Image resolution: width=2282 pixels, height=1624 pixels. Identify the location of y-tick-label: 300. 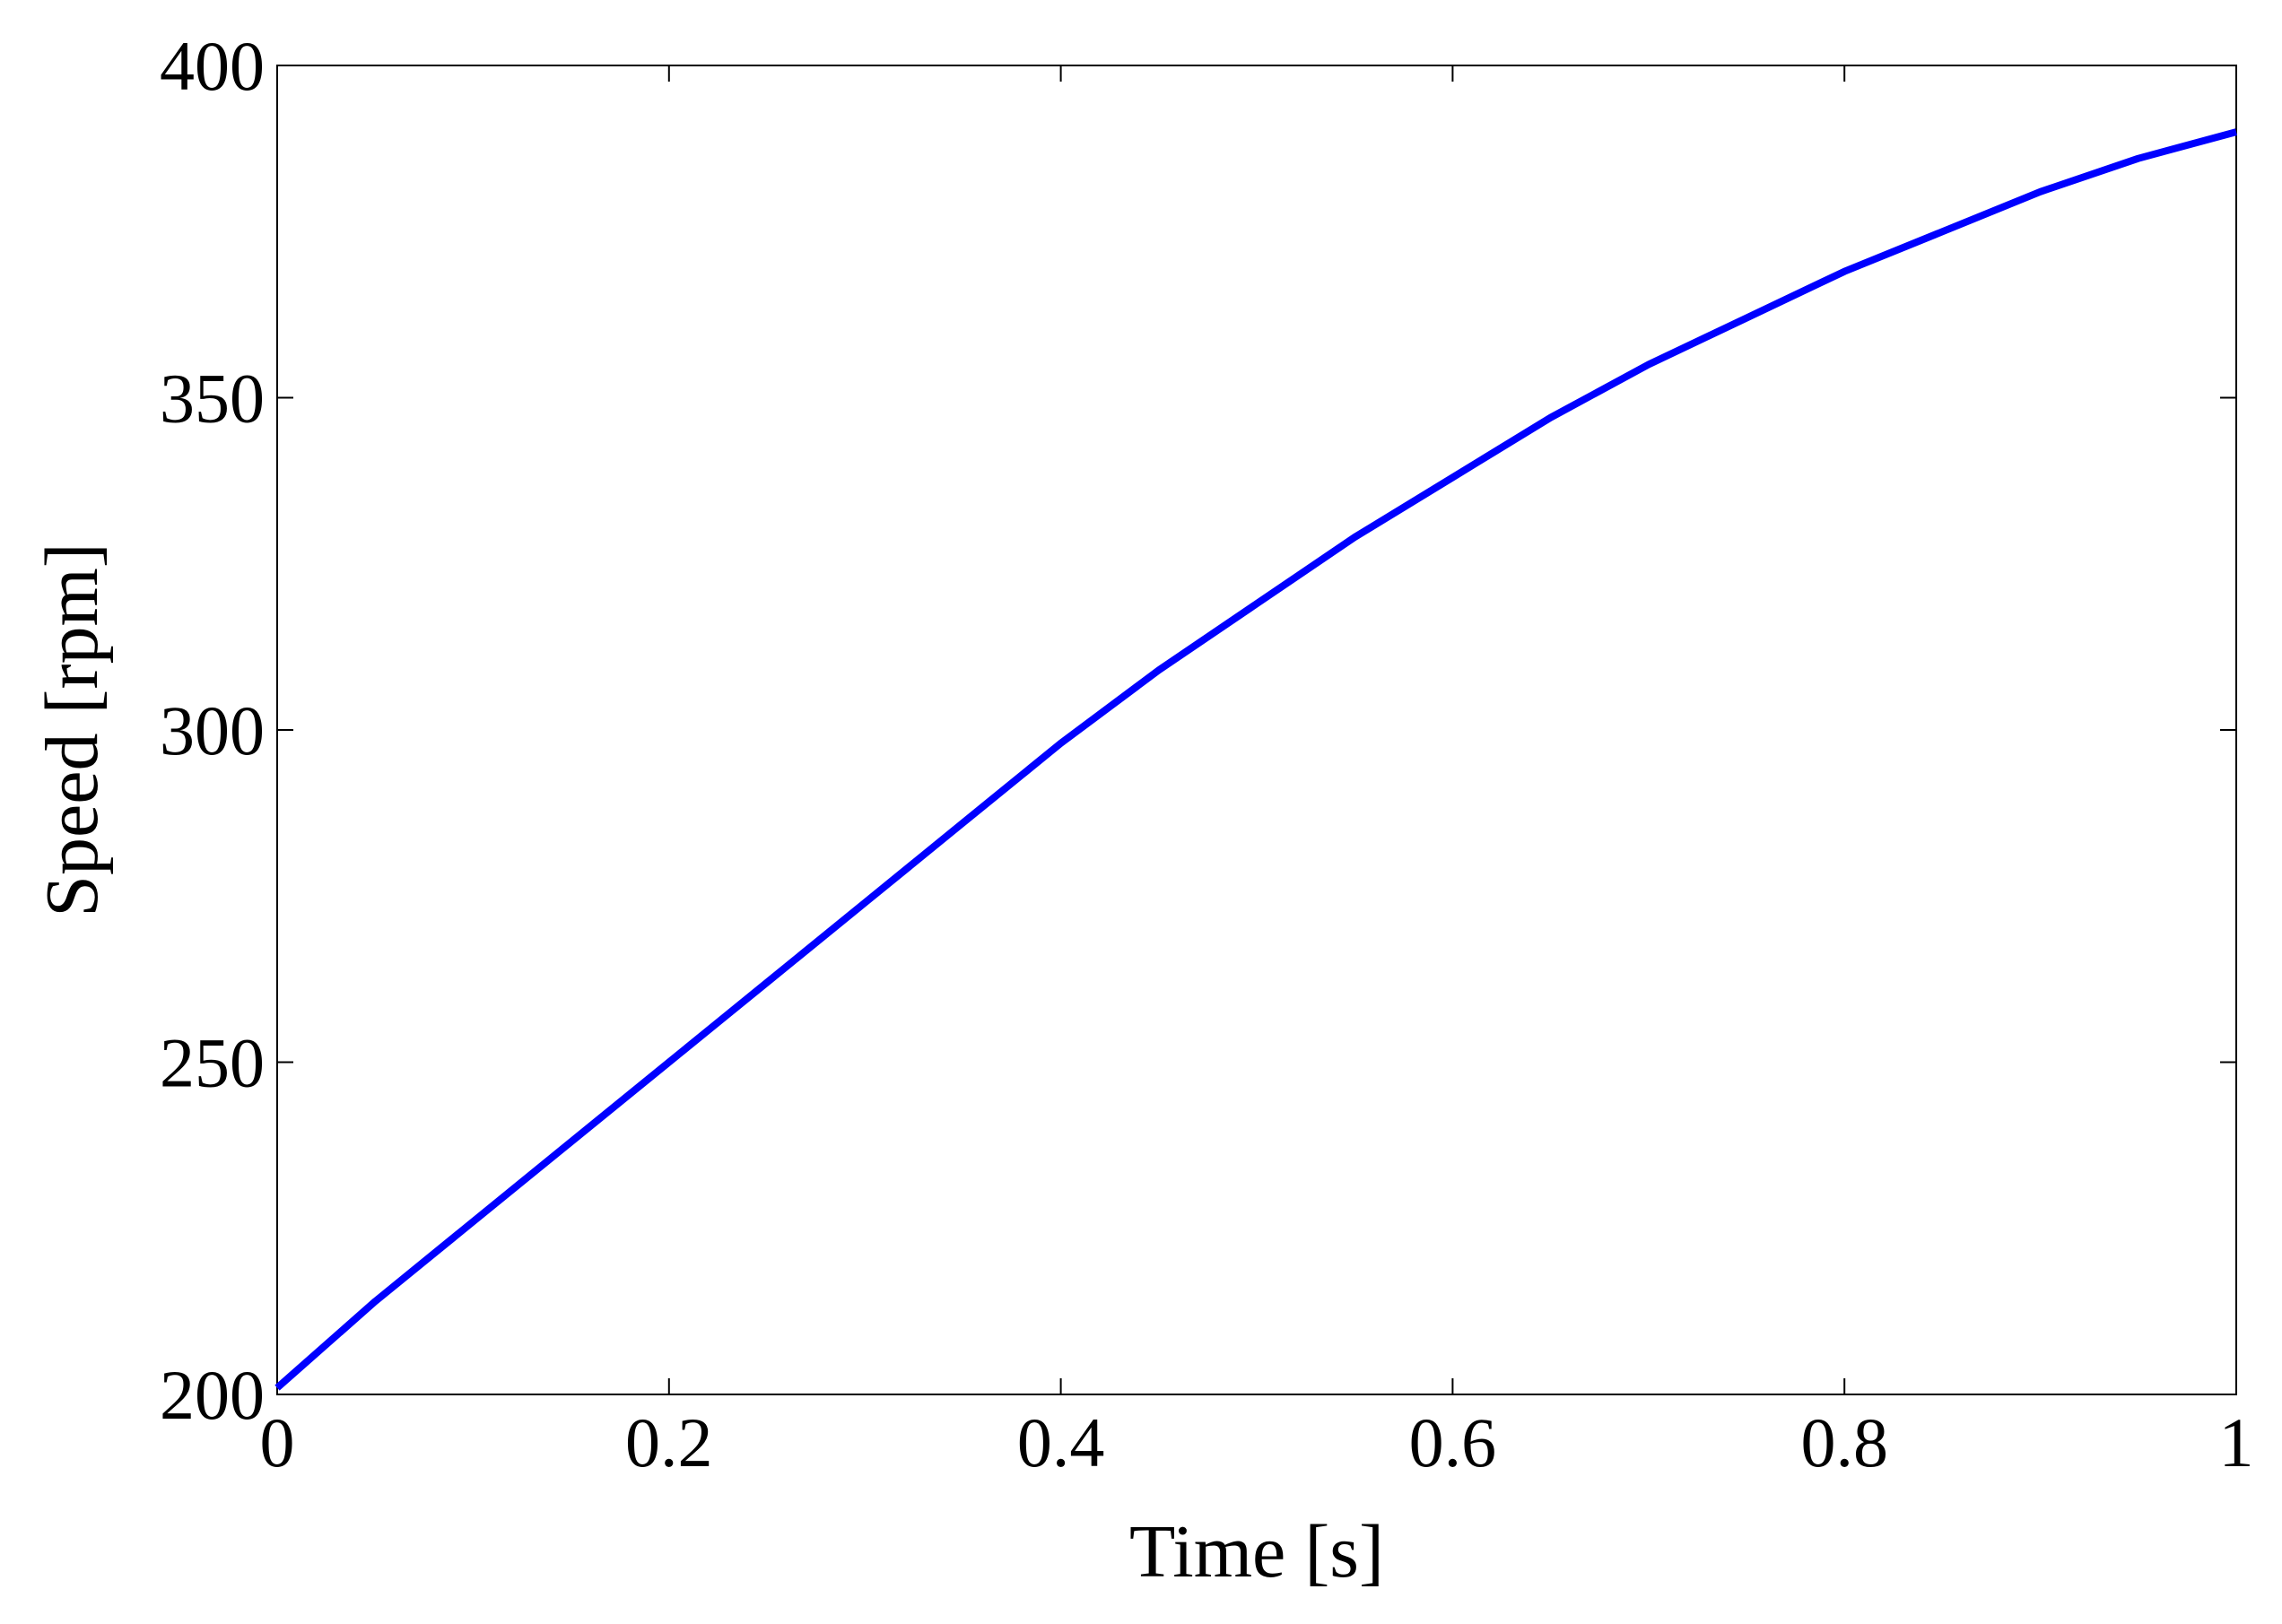
(212, 730).